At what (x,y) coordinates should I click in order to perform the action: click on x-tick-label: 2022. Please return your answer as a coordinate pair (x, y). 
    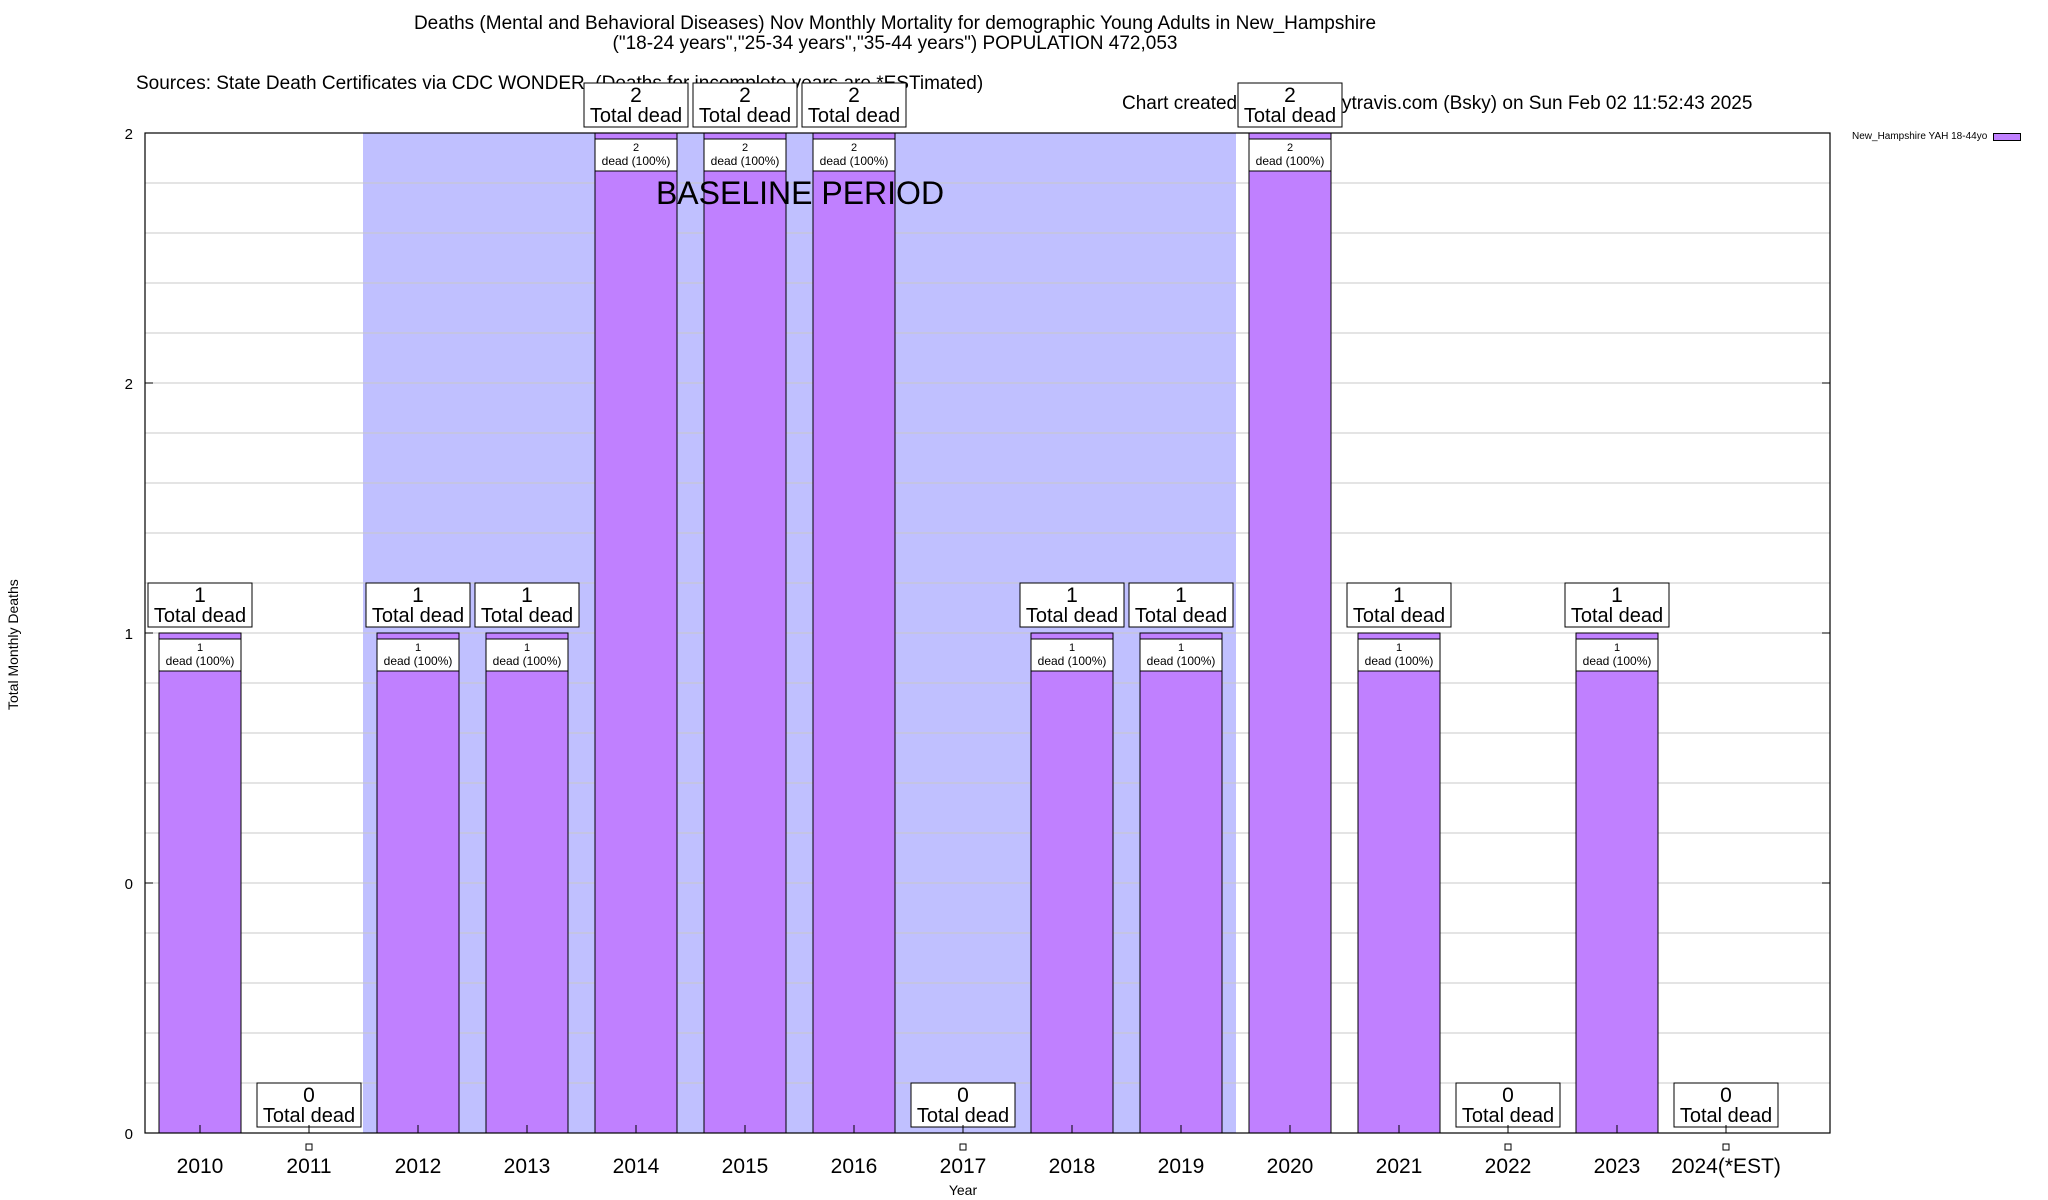
    Looking at the image, I should click on (1508, 1166).